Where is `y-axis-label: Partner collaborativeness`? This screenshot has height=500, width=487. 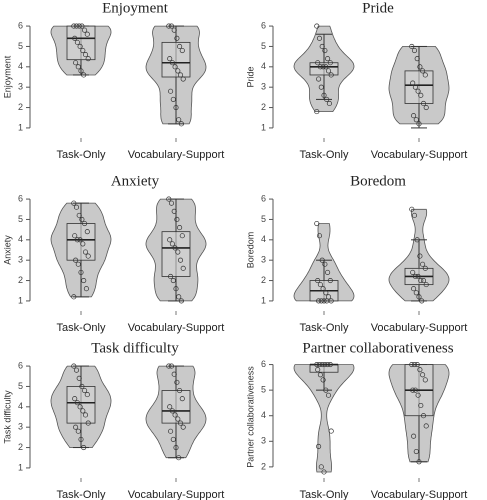 y-axis-label: Partner collaborativeness is located at coordinates (250, 417).